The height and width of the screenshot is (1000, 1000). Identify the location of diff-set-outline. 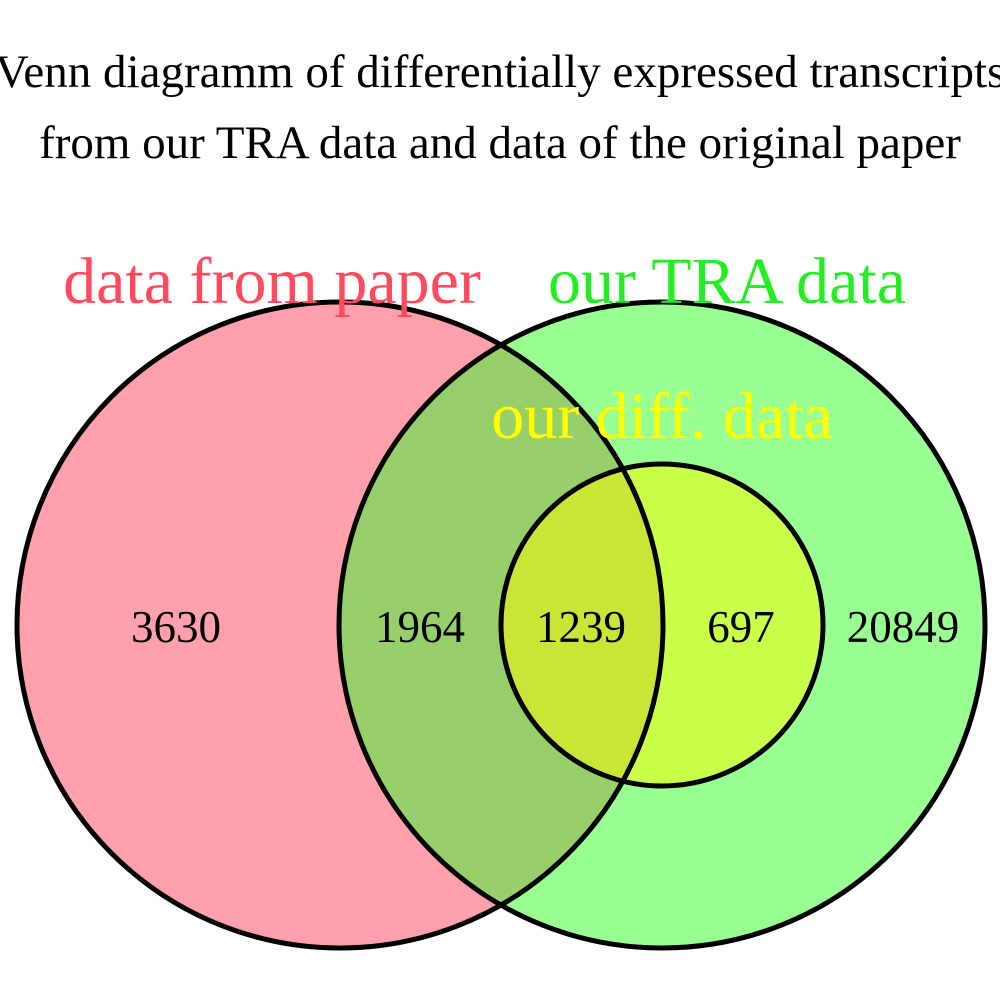
(662, 625).